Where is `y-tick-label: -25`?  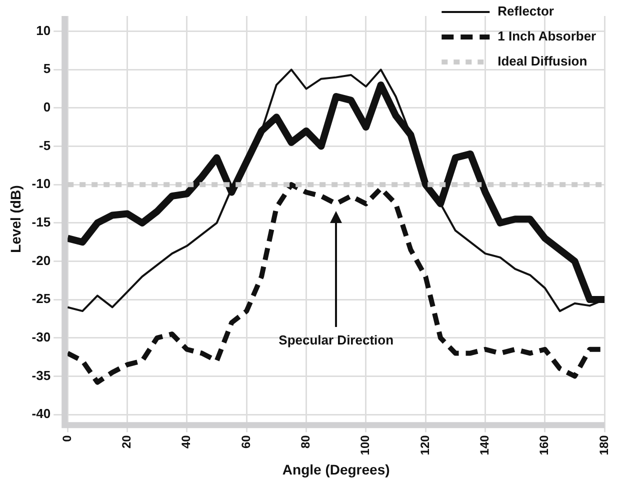
y-tick-label: -25 is located at coordinates (41, 298).